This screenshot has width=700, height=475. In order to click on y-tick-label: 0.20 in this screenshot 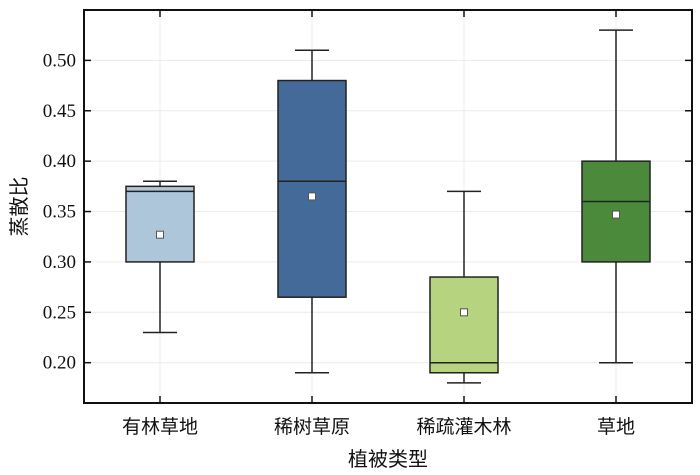, I will do `click(59, 363)`.